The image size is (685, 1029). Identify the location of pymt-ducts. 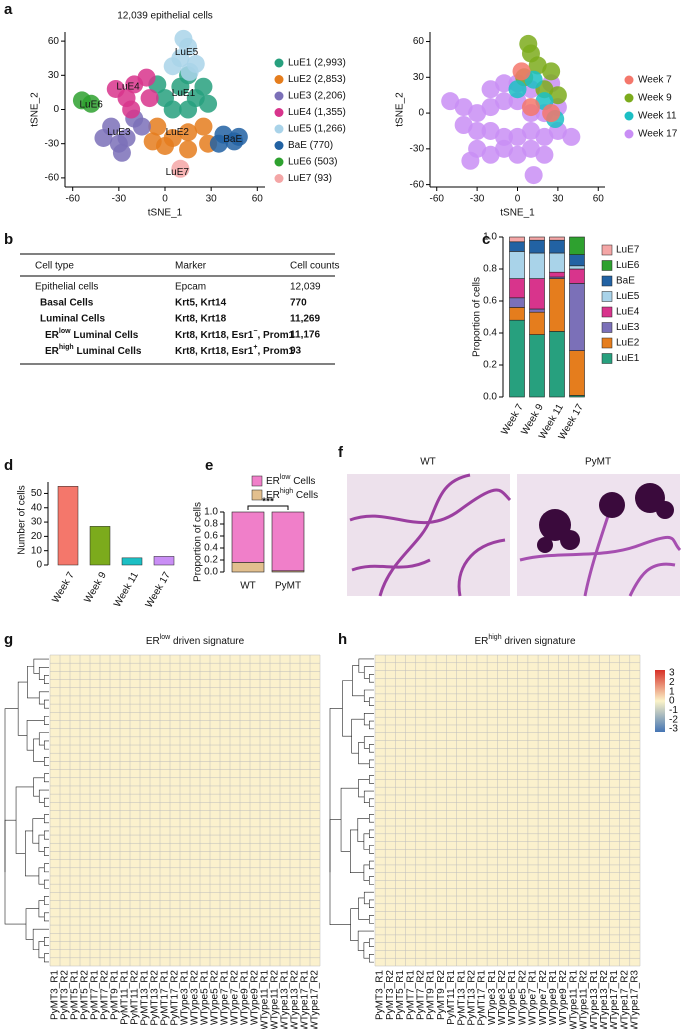
(600, 553).